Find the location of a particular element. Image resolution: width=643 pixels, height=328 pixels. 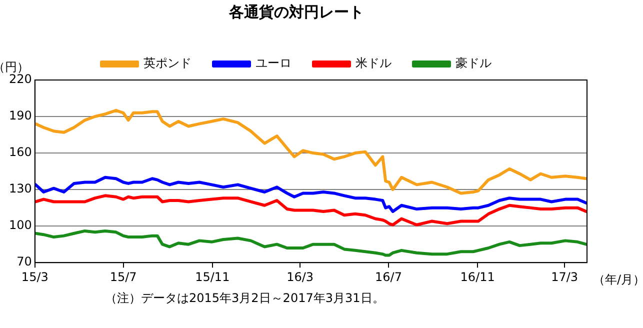

x-tick-label: 15/7 is located at coordinates (123, 277).